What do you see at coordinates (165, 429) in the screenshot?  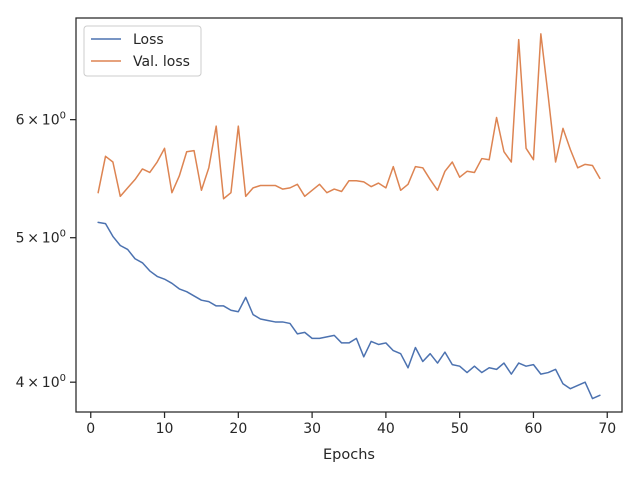 I see `x-tick-label: 10` at bounding box center [165, 429].